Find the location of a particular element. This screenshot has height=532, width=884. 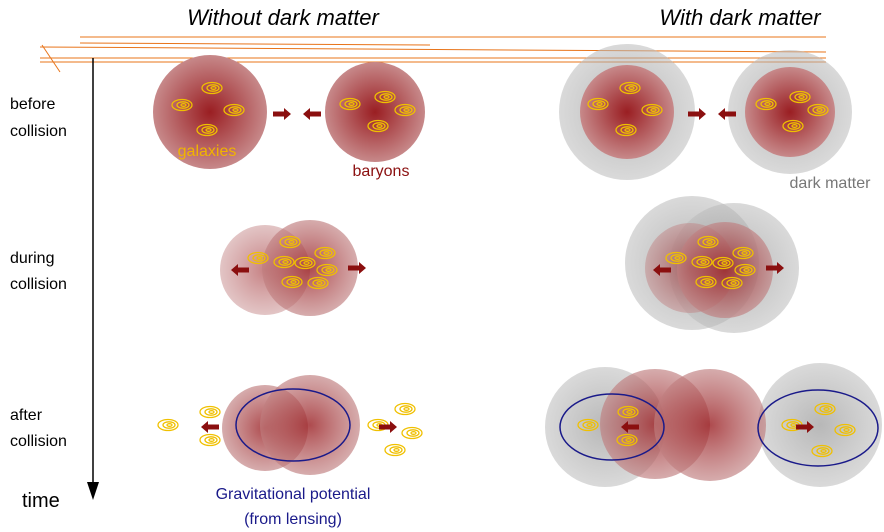

during-dm is located at coordinates (712, 264).